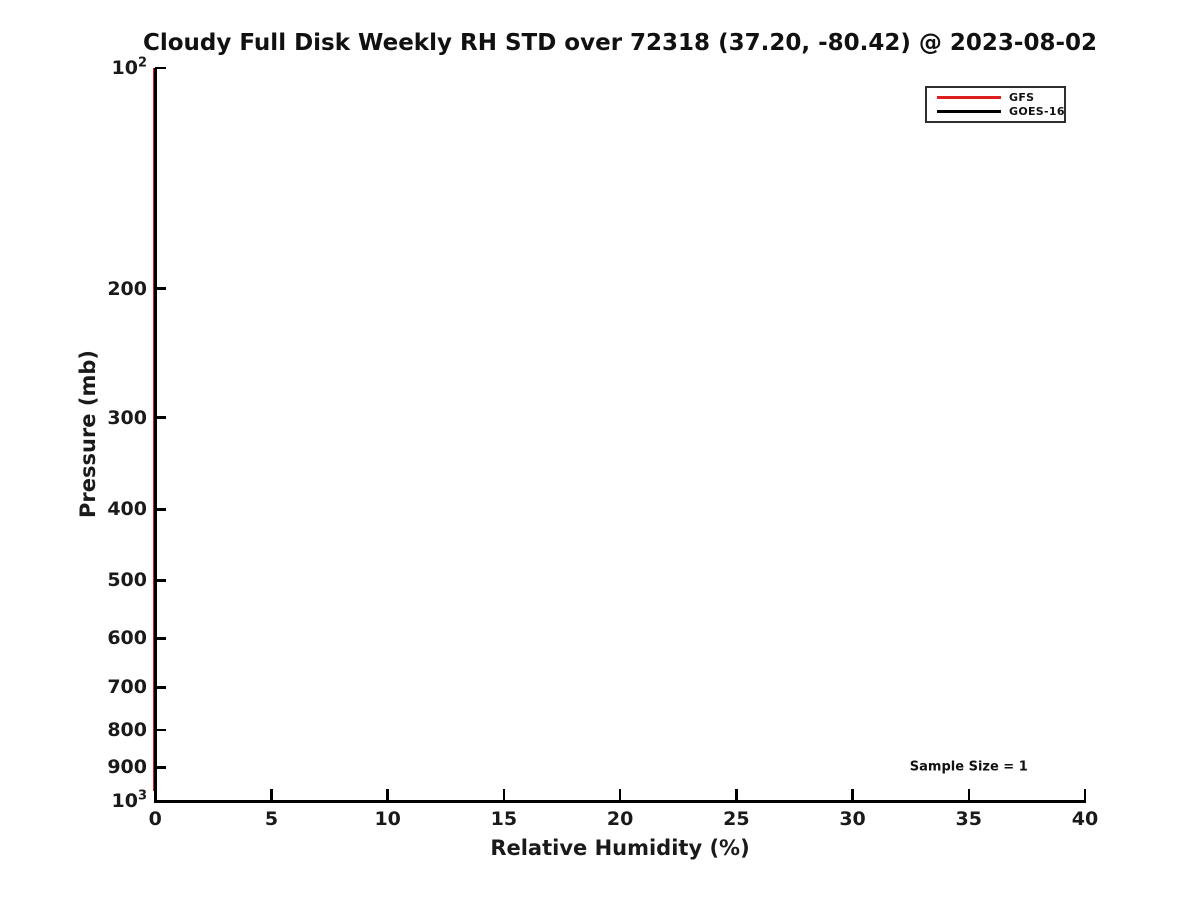 This screenshot has height=900, width=1200. I want to click on x-tick-label: 25, so click(736, 819).